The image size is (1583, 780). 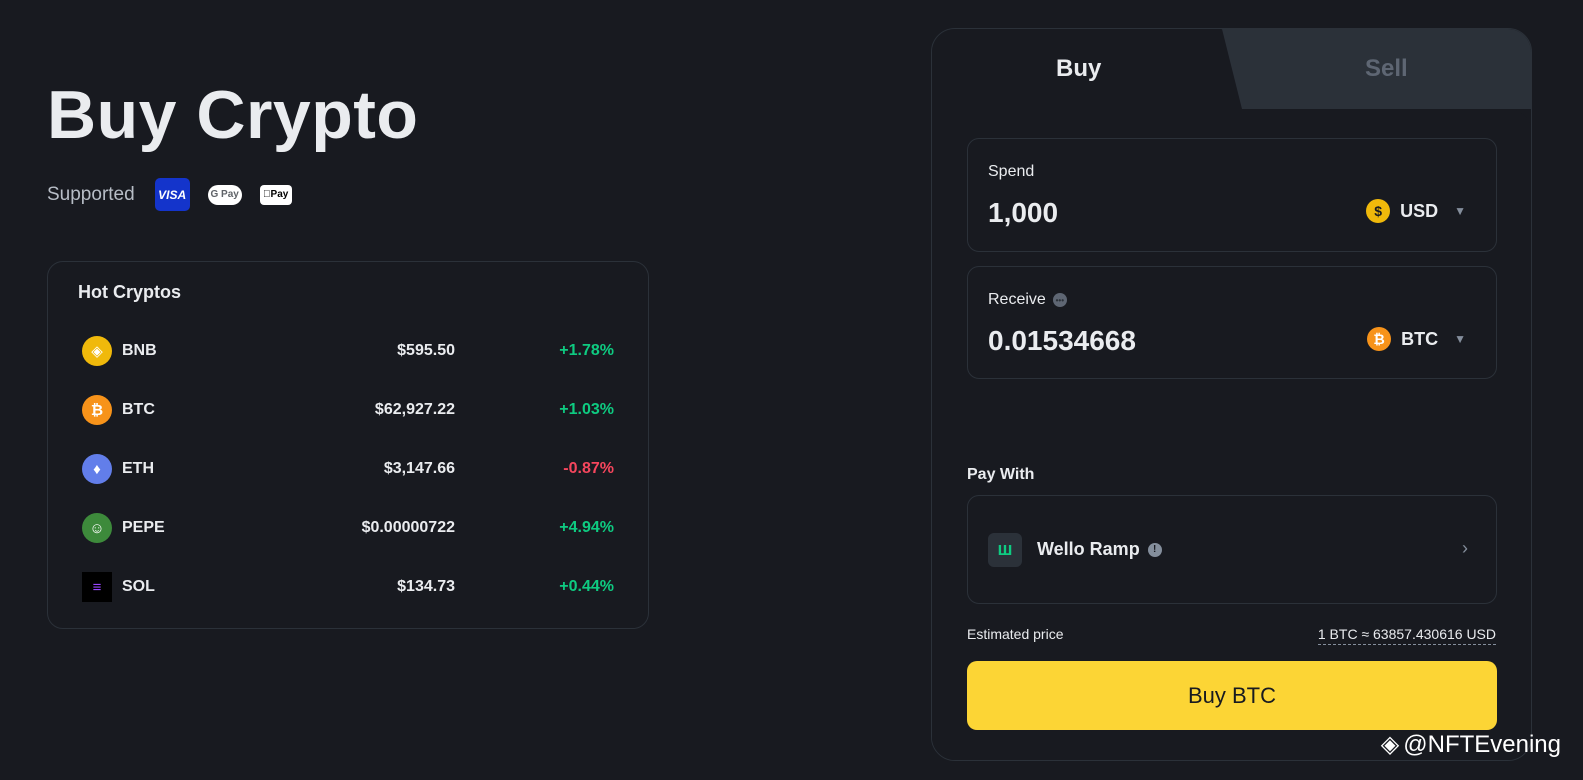 I want to click on estimated-price-label: Estimated price, so click(x=1015, y=634).